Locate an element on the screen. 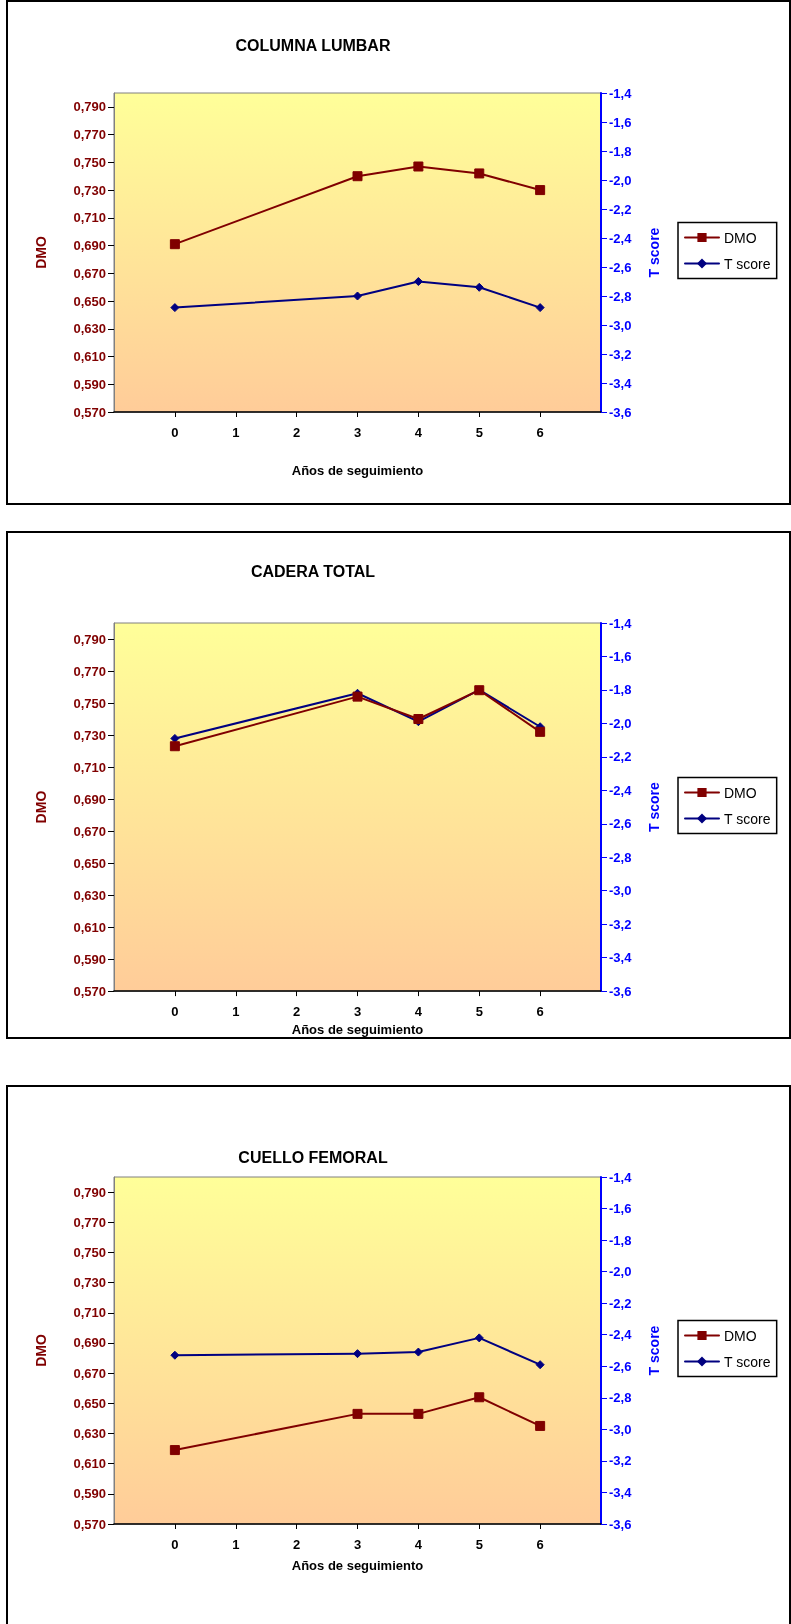 The image size is (791, 1624). y2-tick-label: -2,0 is located at coordinates (620, 1272).